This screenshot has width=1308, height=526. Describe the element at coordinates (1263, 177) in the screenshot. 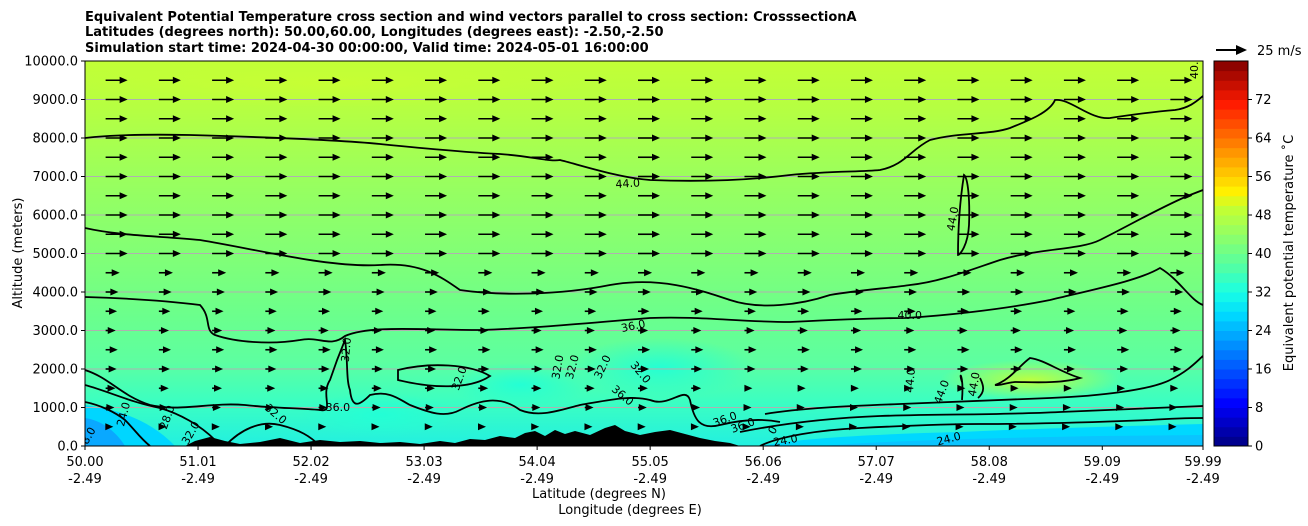

I see `colorbar-tick-label: 56` at that location.